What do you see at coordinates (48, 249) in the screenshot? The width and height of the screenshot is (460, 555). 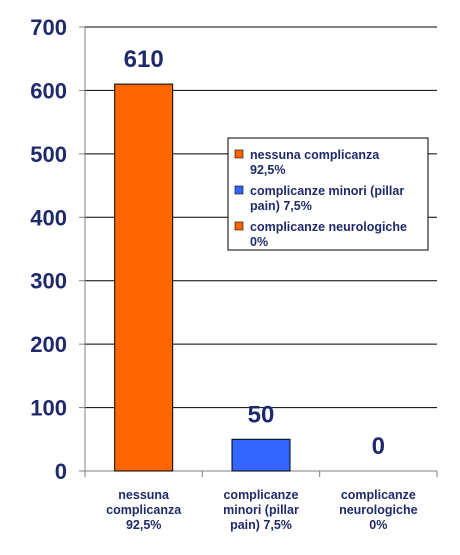 I see `y-tick-labels: 0 100 200 300 400 500 600 700` at bounding box center [48, 249].